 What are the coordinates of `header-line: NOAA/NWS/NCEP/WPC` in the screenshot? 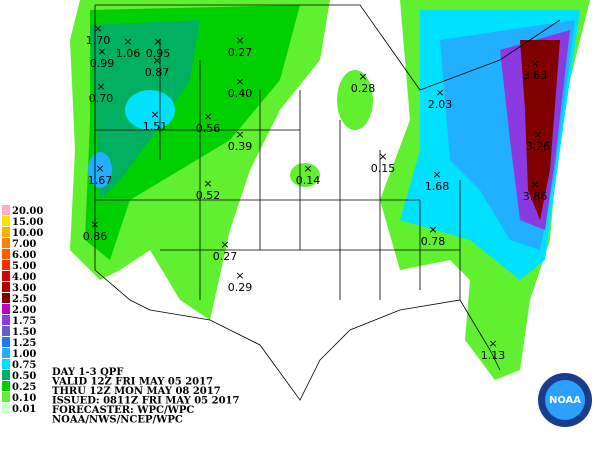 It's located at (117, 420).